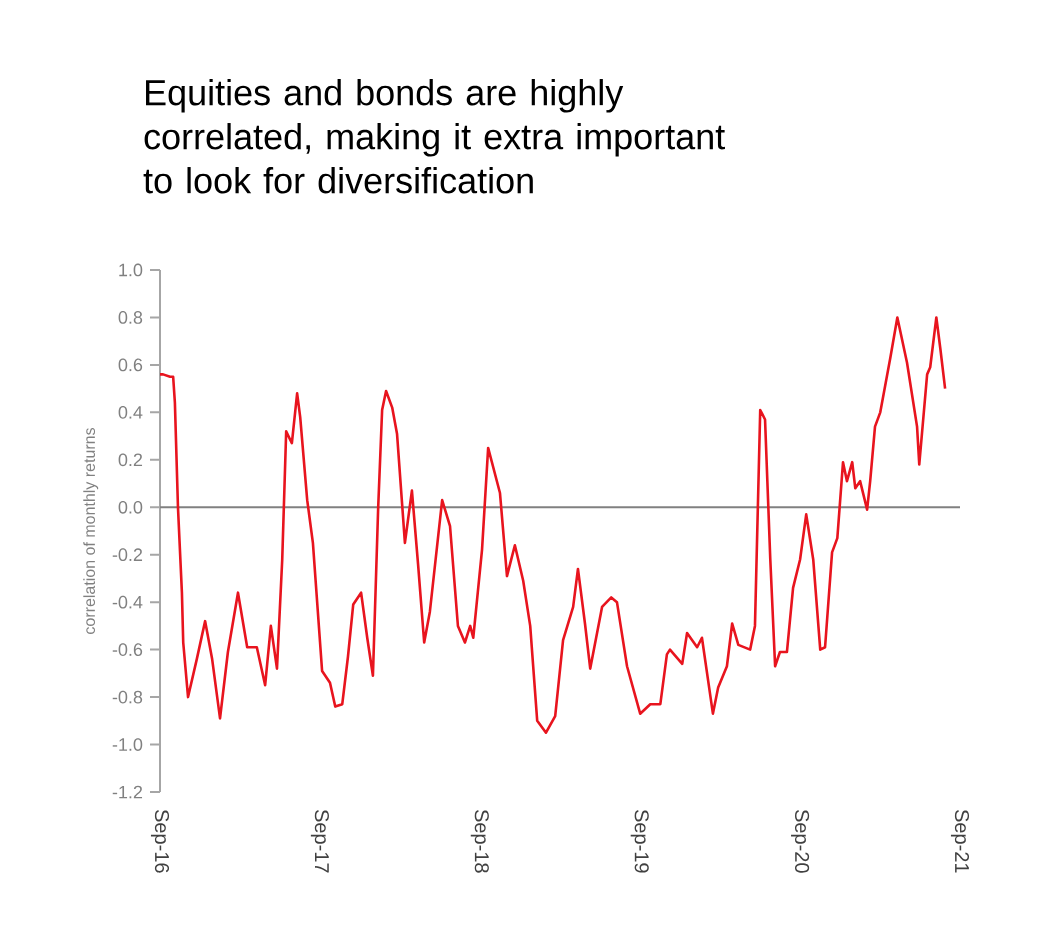  I want to click on y-tick-label: 1.0, so click(131, 270).